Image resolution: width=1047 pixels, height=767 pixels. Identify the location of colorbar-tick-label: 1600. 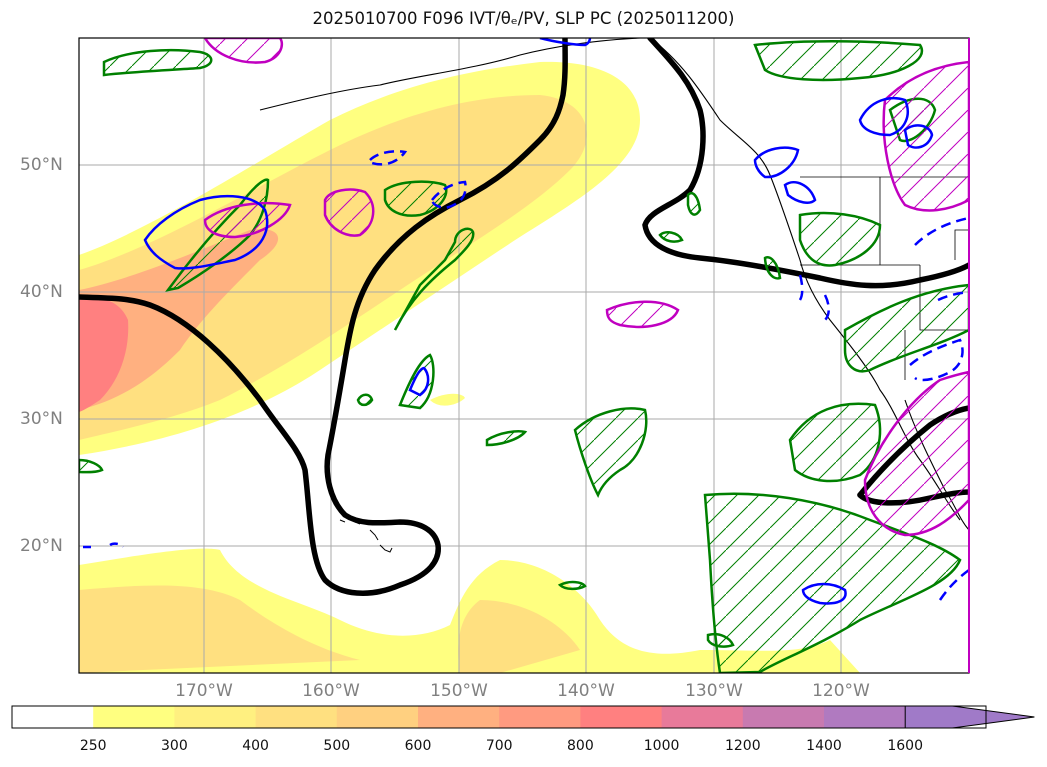
(905, 746).